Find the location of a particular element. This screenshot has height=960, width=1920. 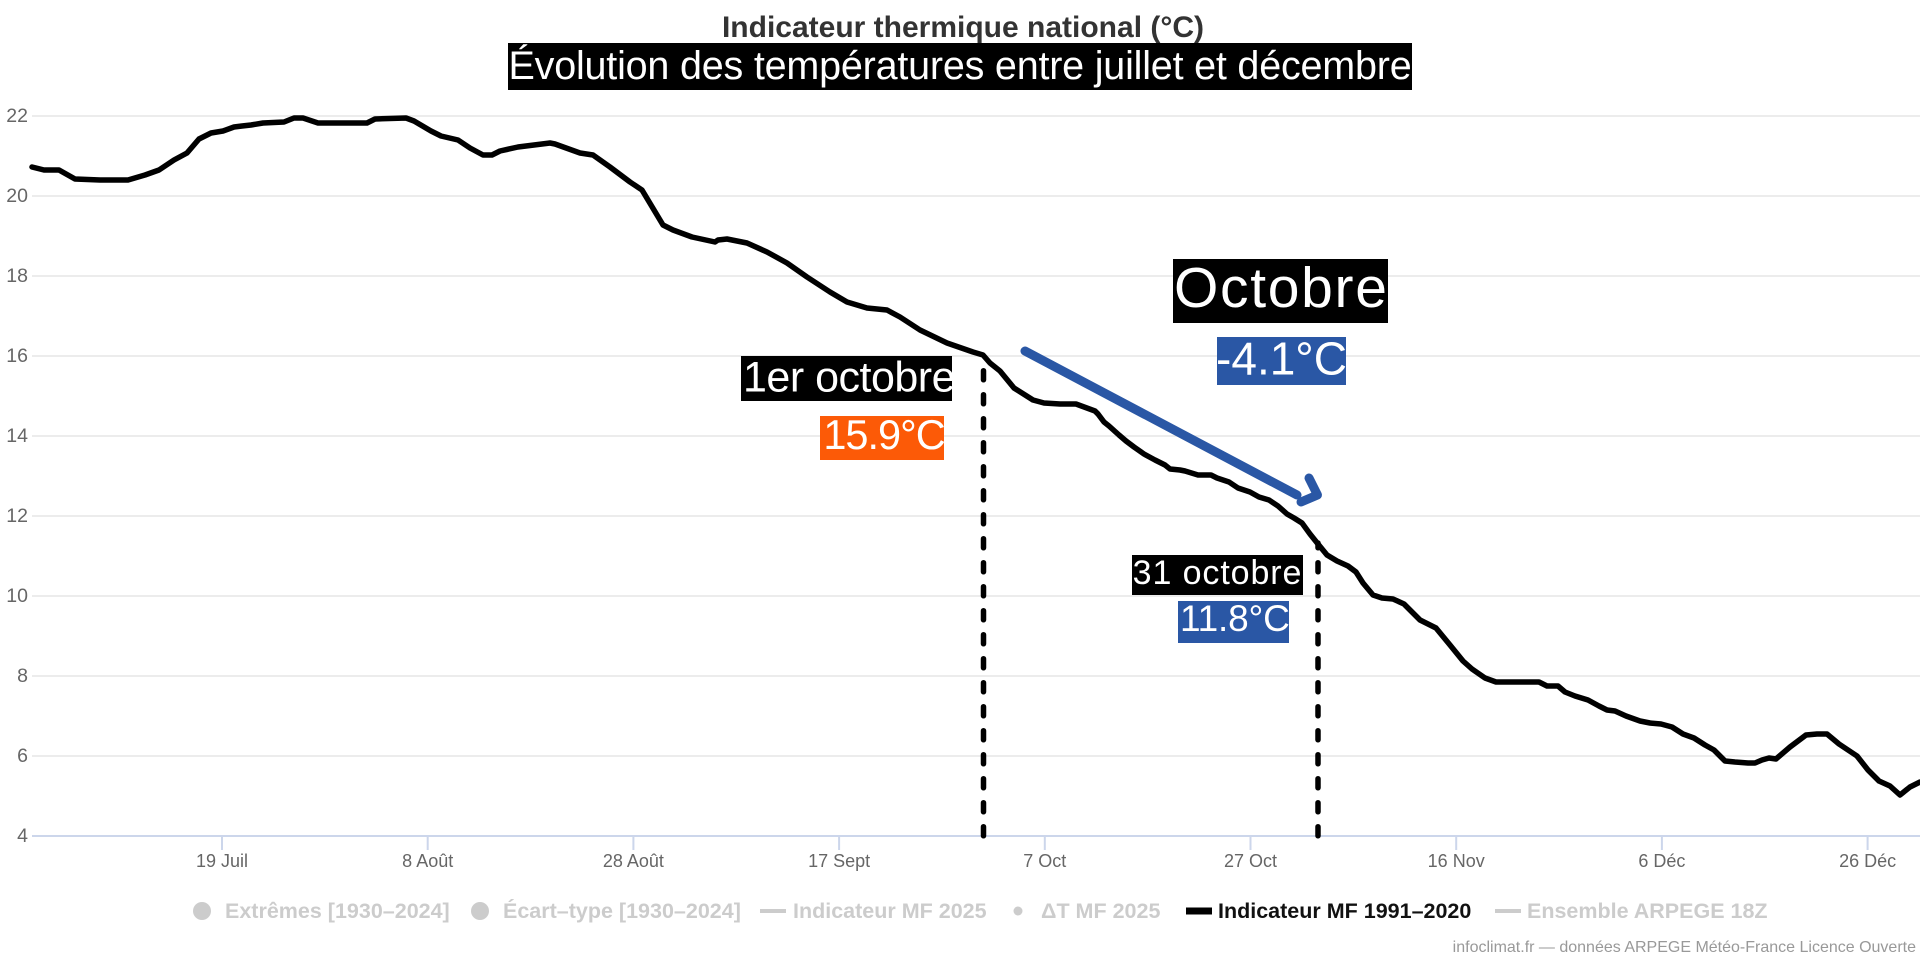

svg-text: 16 Nov is located at coordinates (1456, 861).